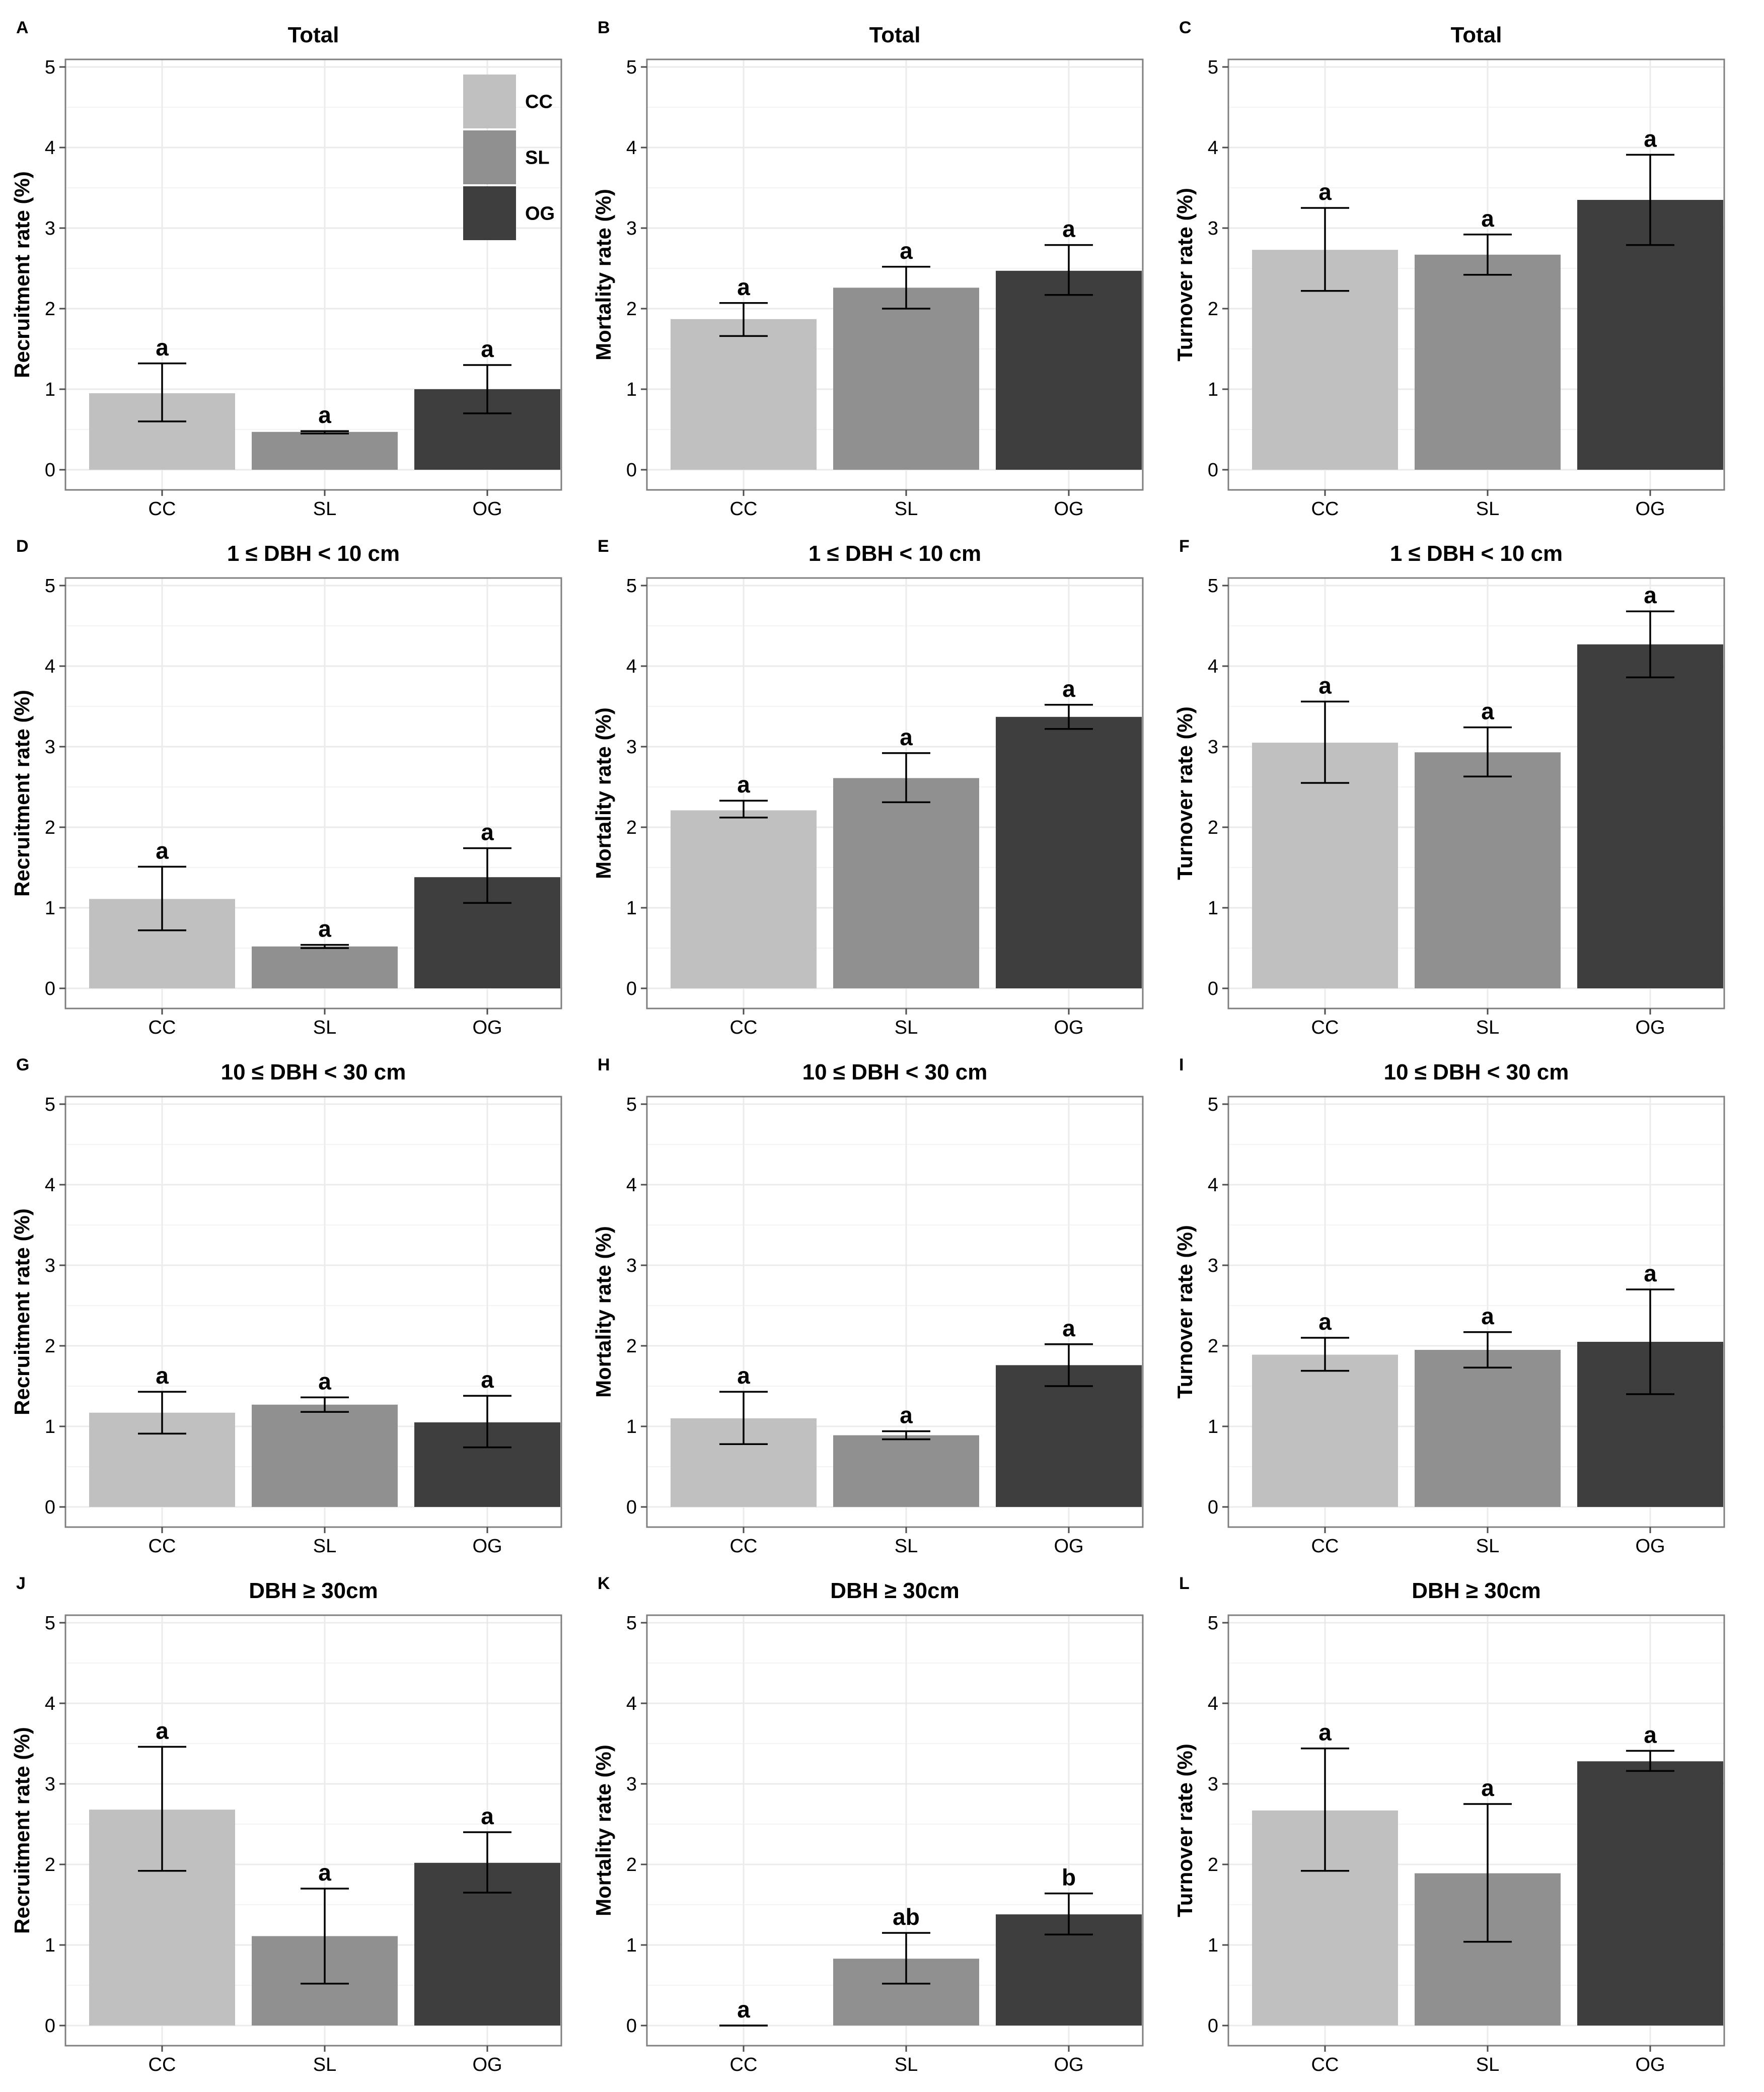 The height and width of the screenshot is (2092, 1764). I want to click on panel-letter: L, so click(1184, 1583).